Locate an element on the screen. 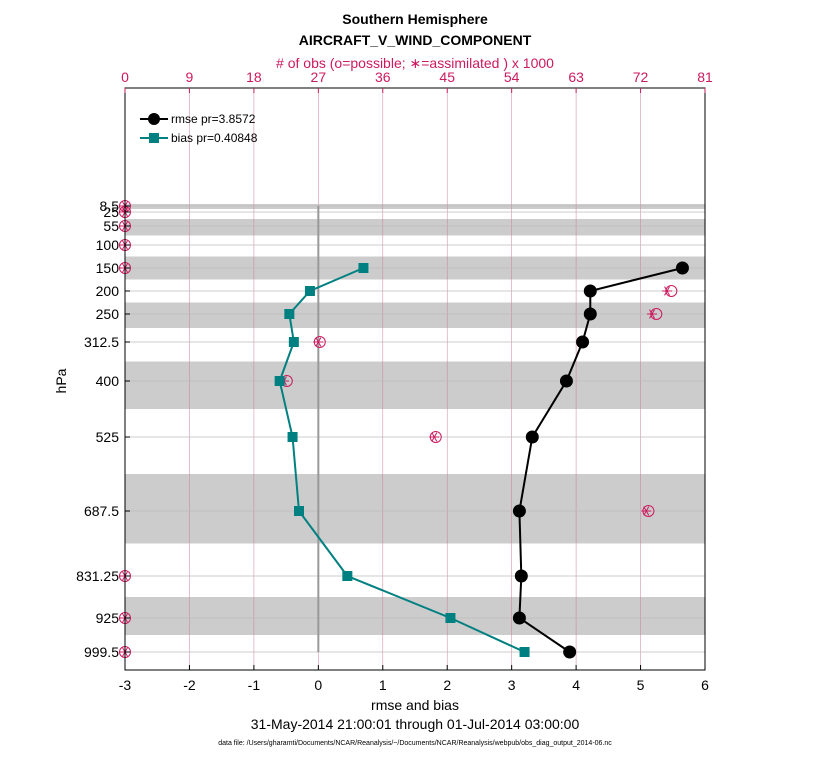  top-tick-label: 9 is located at coordinates (190, 77).